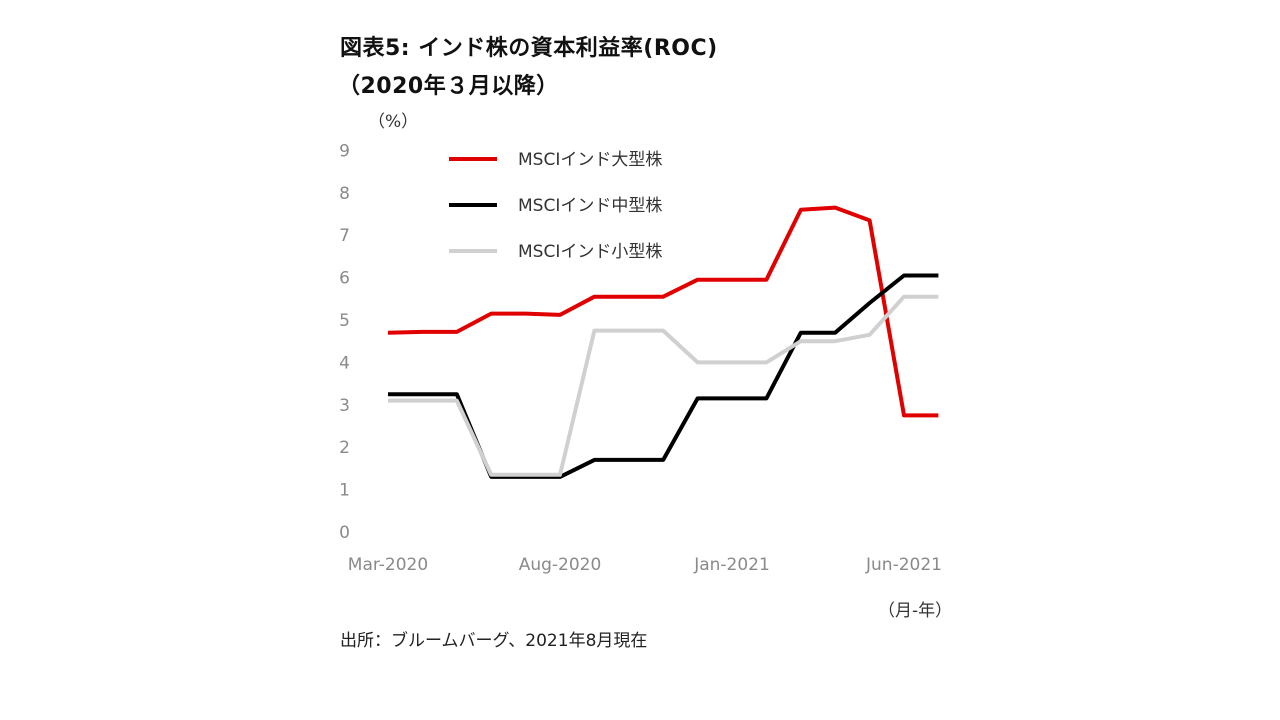 This screenshot has height=720, width=1280. I want to click on x-axis-unit-label: （月-年）, so click(915, 611).